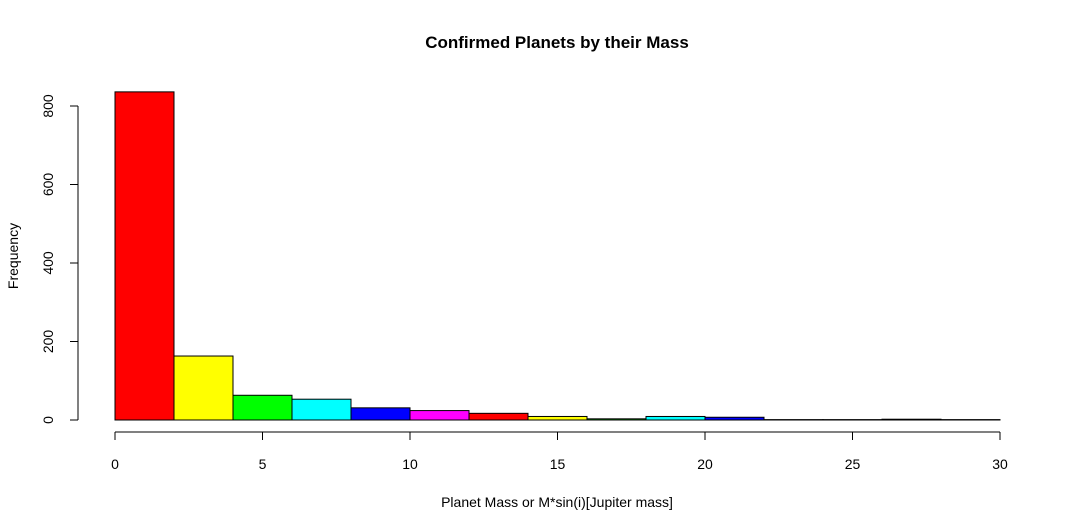  I want to click on y-axis-label: Frequency, so click(13, 256).